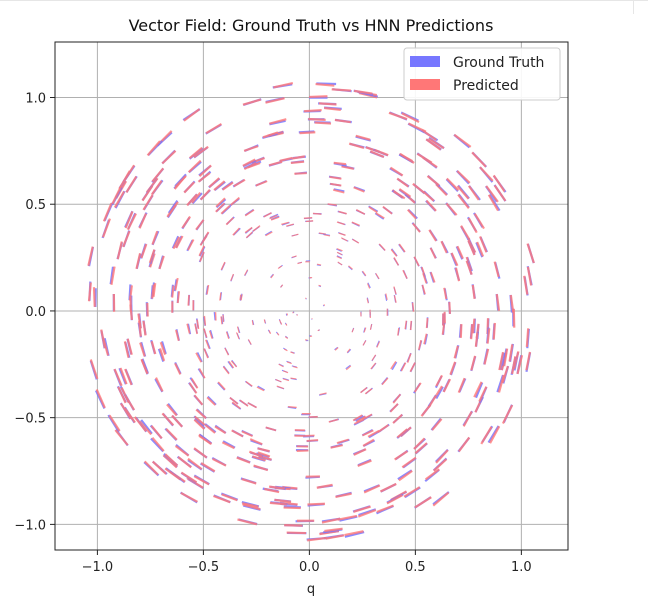 This screenshot has width=648, height=596. What do you see at coordinates (98, 567) in the screenshot?
I see `x-tick-label-0: −1.0` at bounding box center [98, 567].